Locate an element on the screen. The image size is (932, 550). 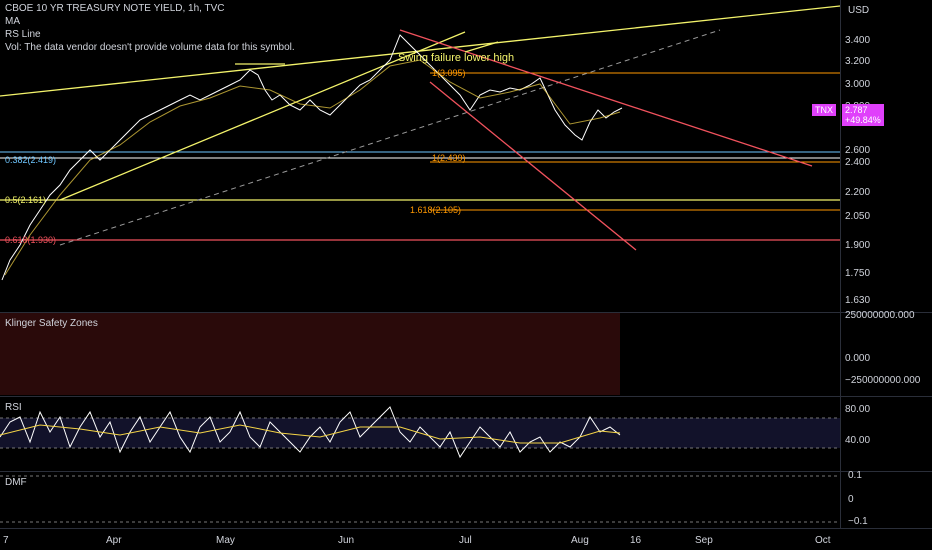
symbol-badge: TNX is located at coordinates (824, 110).